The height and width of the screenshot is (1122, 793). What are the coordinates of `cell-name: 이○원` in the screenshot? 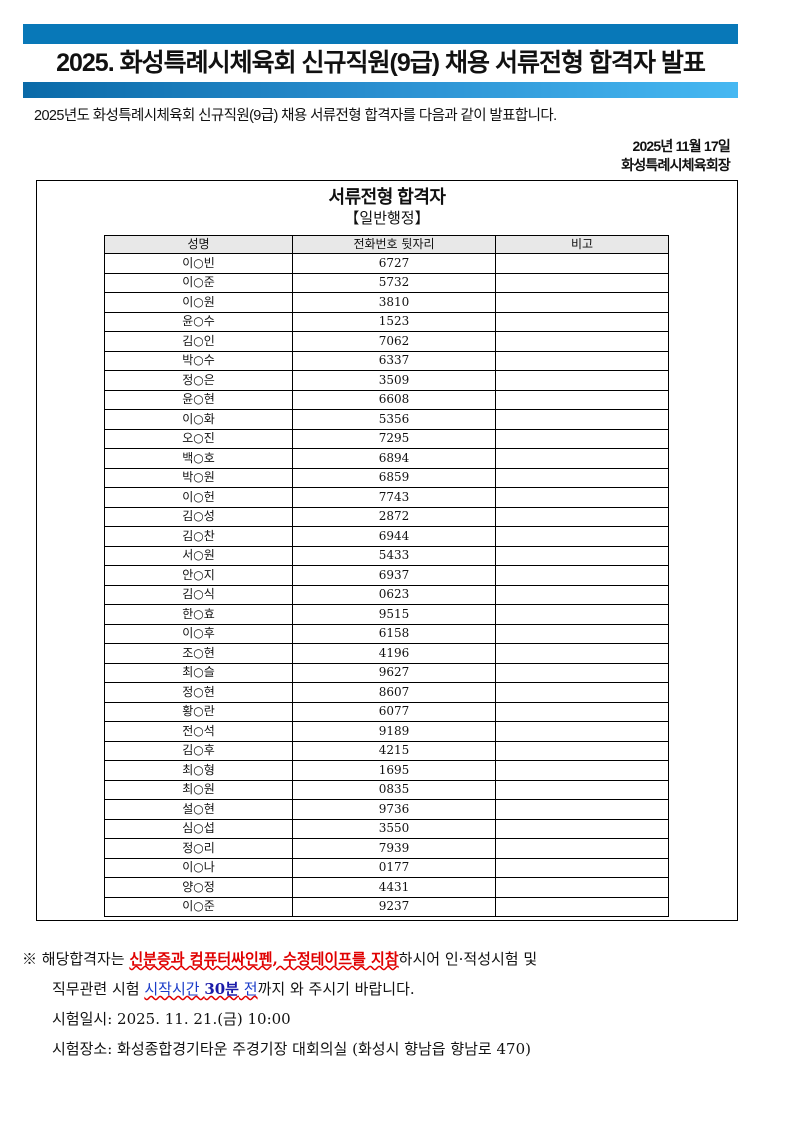 It's located at (198, 302).